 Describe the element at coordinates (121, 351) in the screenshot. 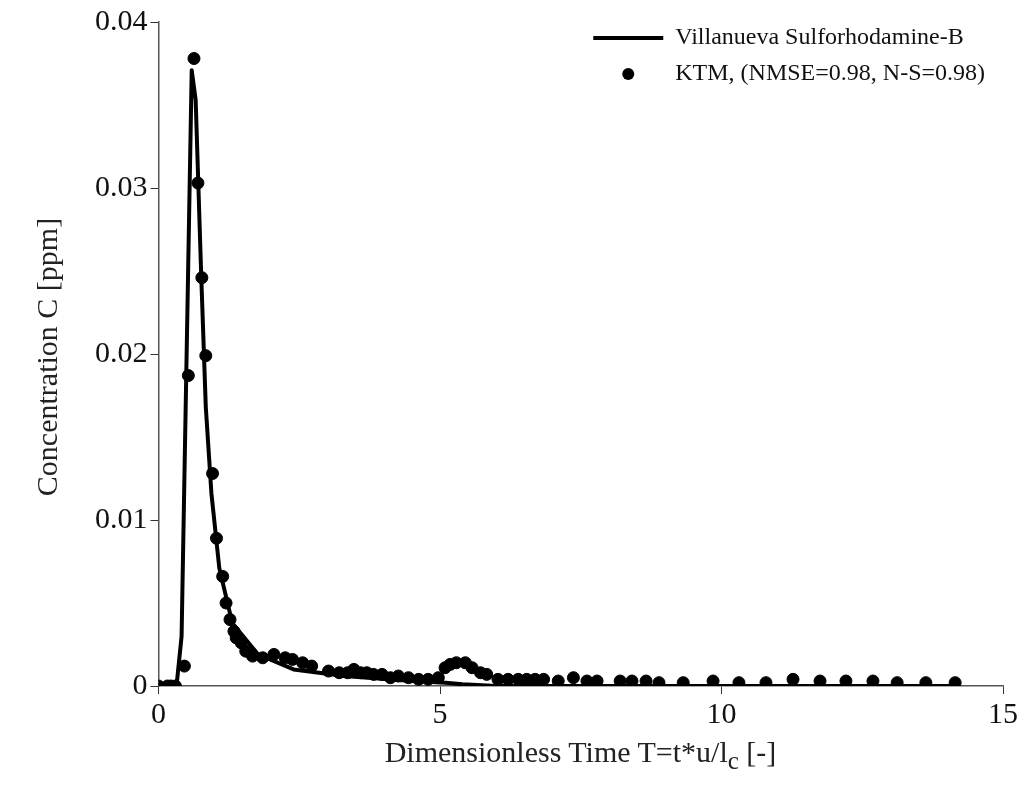

I see `y-tick-label: 0.02` at that location.